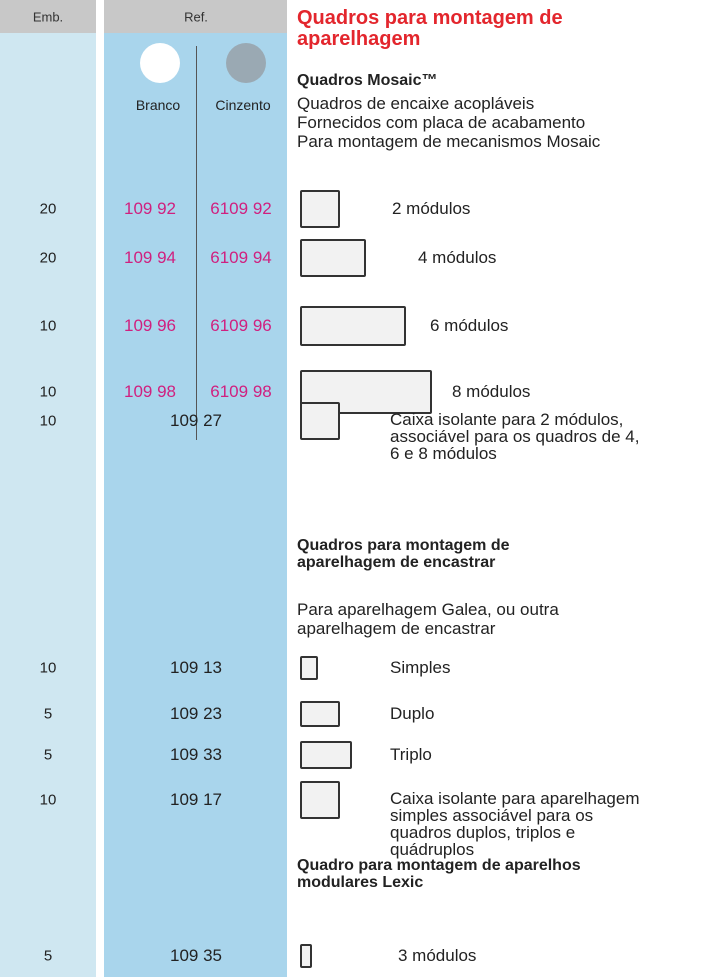 The width and height of the screenshot is (711, 977). What do you see at coordinates (196, 713) in the screenshot?
I see `ref-code: 109 23` at bounding box center [196, 713].